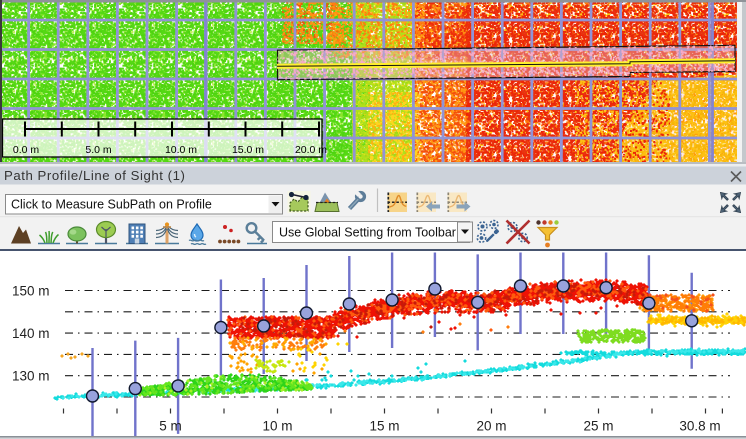 The image size is (746, 439). Describe the element at coordinates (367, 233) in the screenshot. I see `svg-text:Use Global Setting from Toolba: Use Global Setting from Toolbar` at that location.